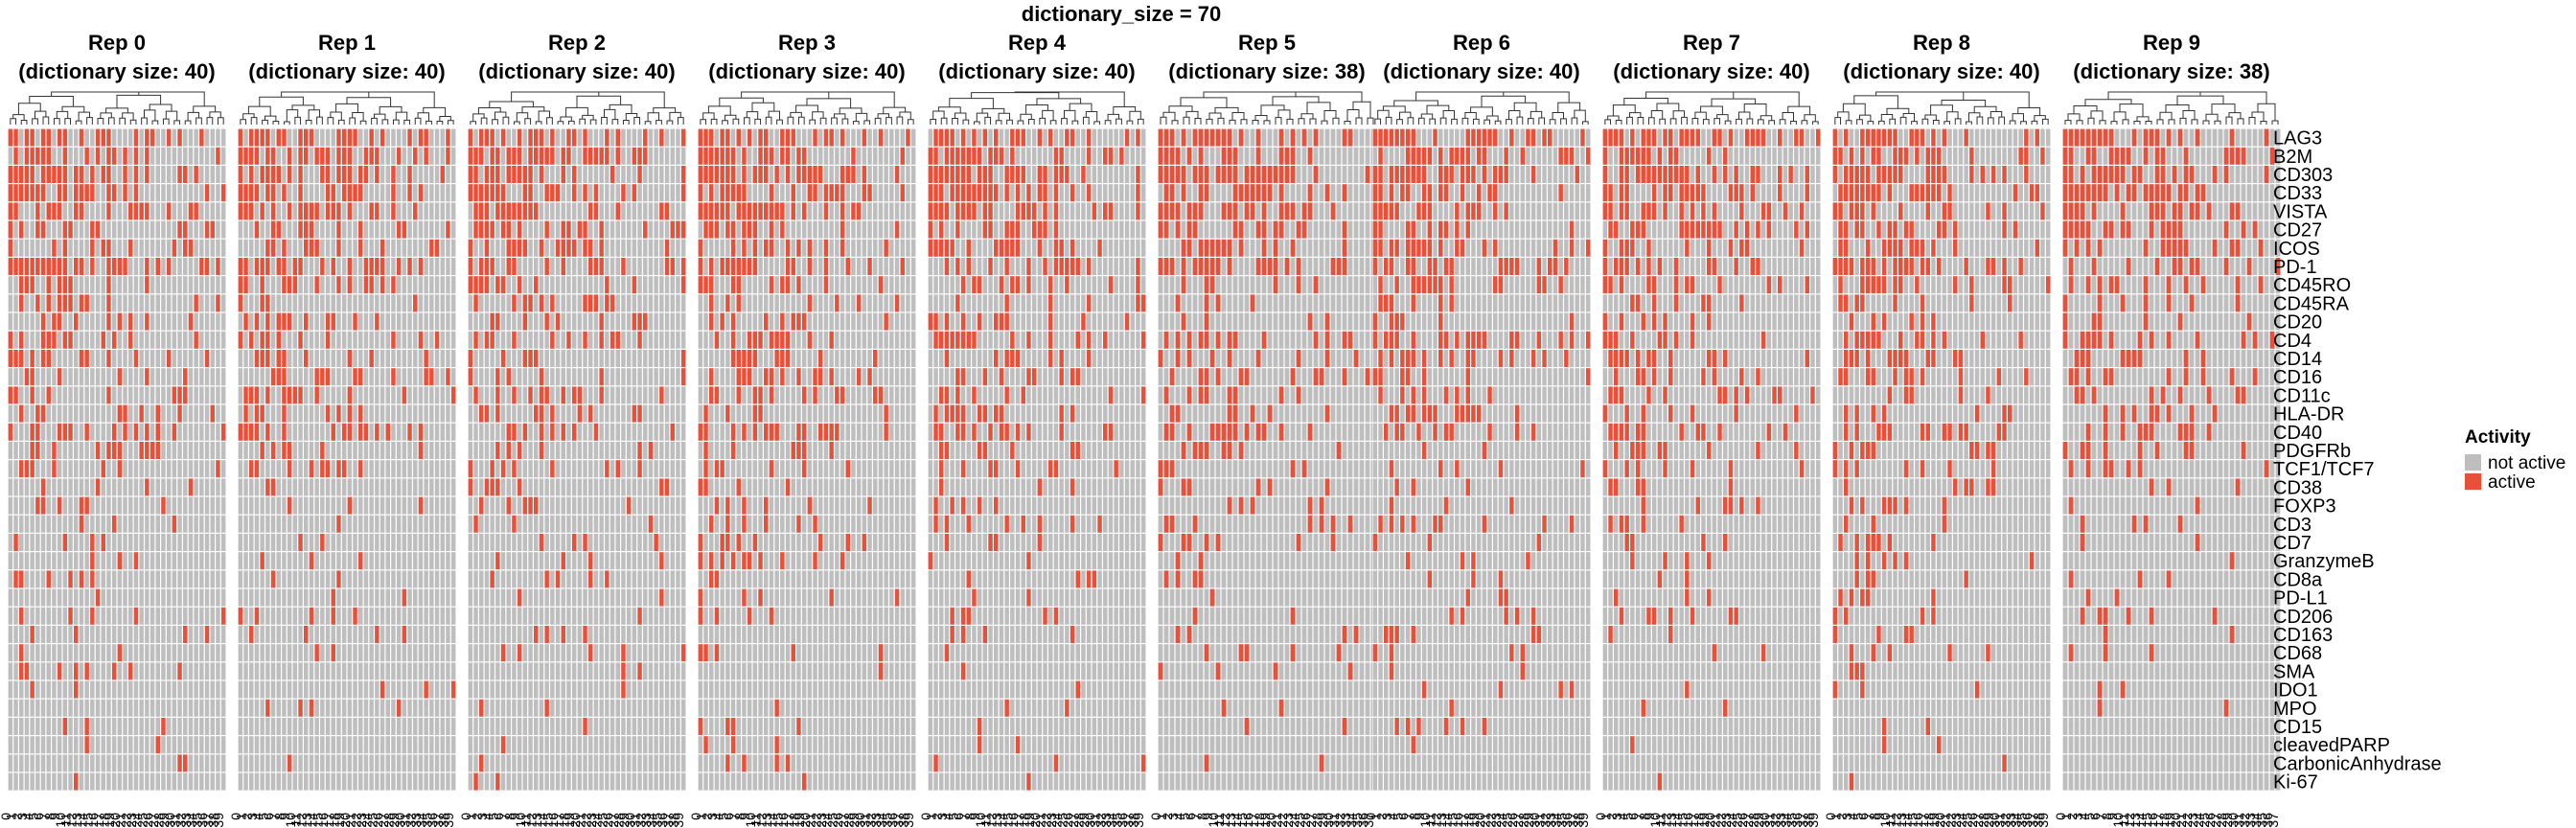 This screenshot has width=2576, height=828. What do you see at coordinates (82, 820) in the screenshot?
I see `column-label: 14` at bounding box center [82, 820].